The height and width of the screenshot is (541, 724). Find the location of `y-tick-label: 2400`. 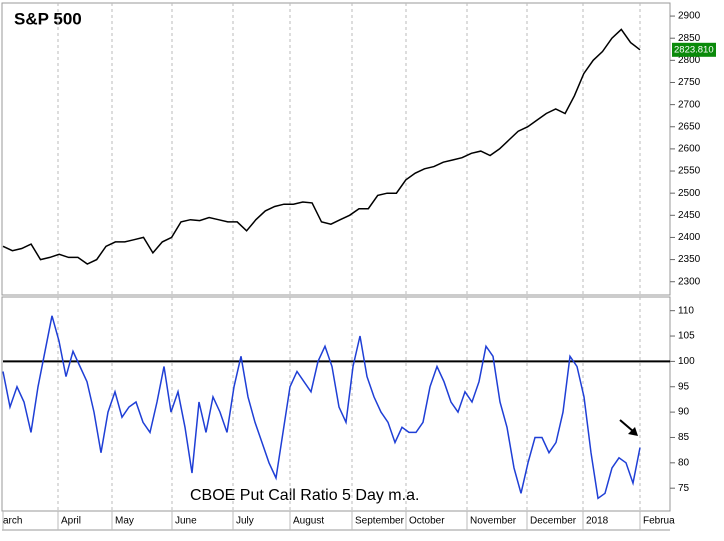

y-tick-label: 2400 is located at coordinates (689, 237).